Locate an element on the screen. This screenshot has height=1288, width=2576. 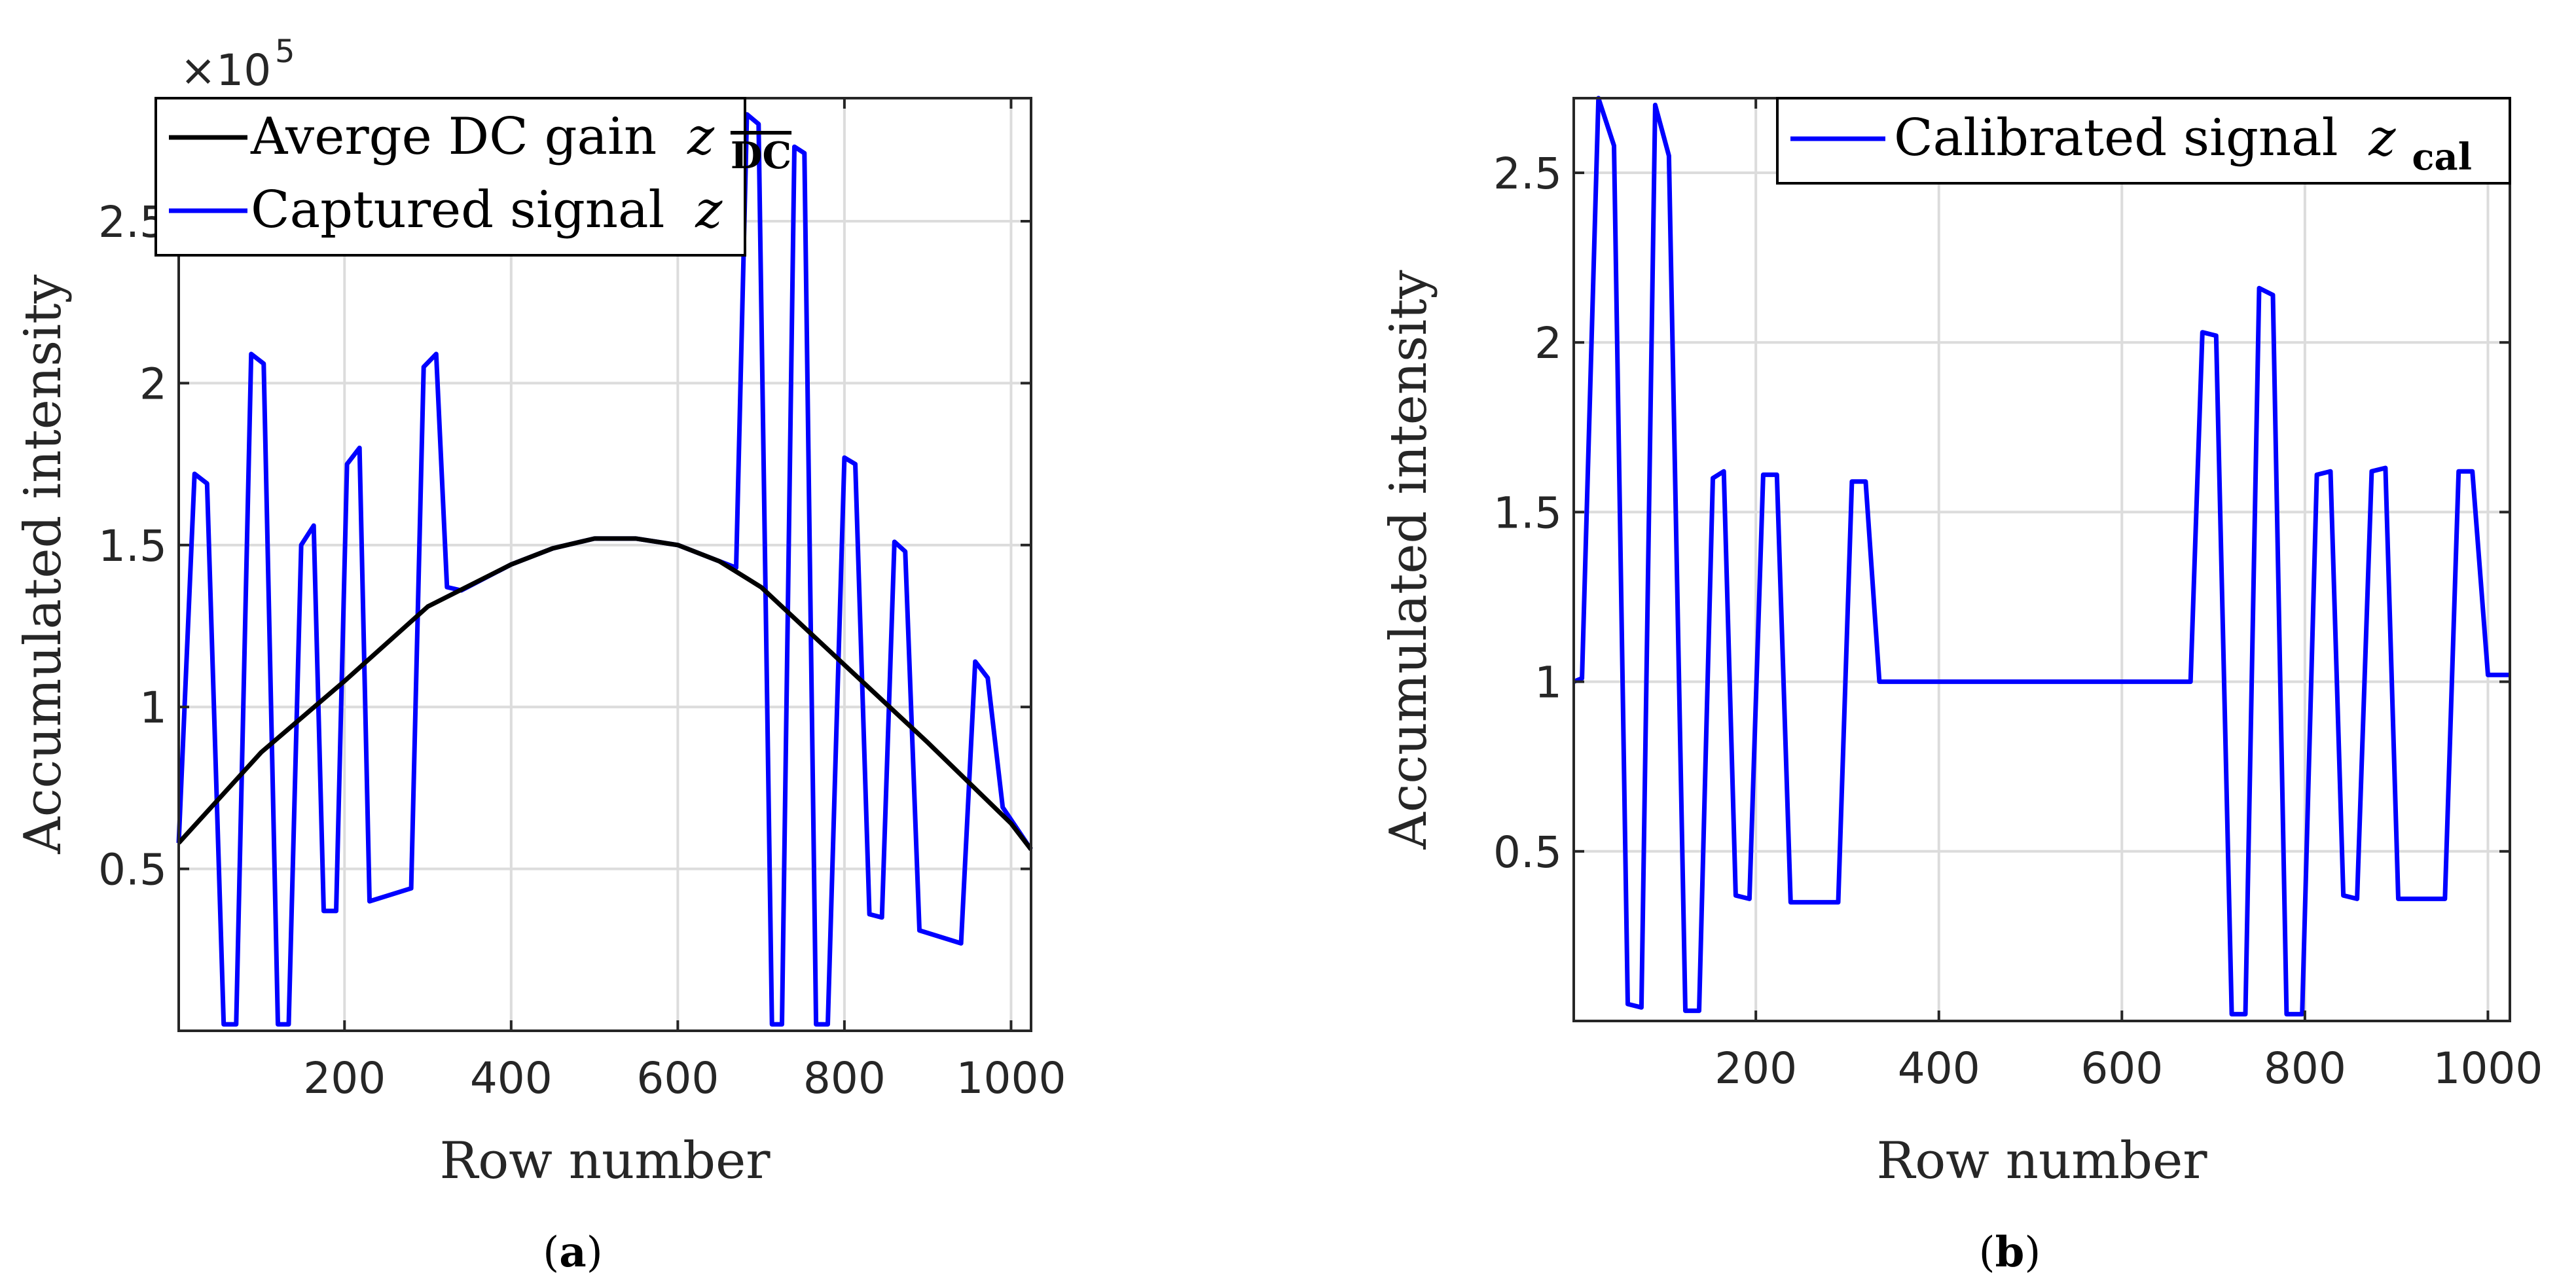
legend-label-cal-name: Calibrated signal is located at coordinates (2116, 138).